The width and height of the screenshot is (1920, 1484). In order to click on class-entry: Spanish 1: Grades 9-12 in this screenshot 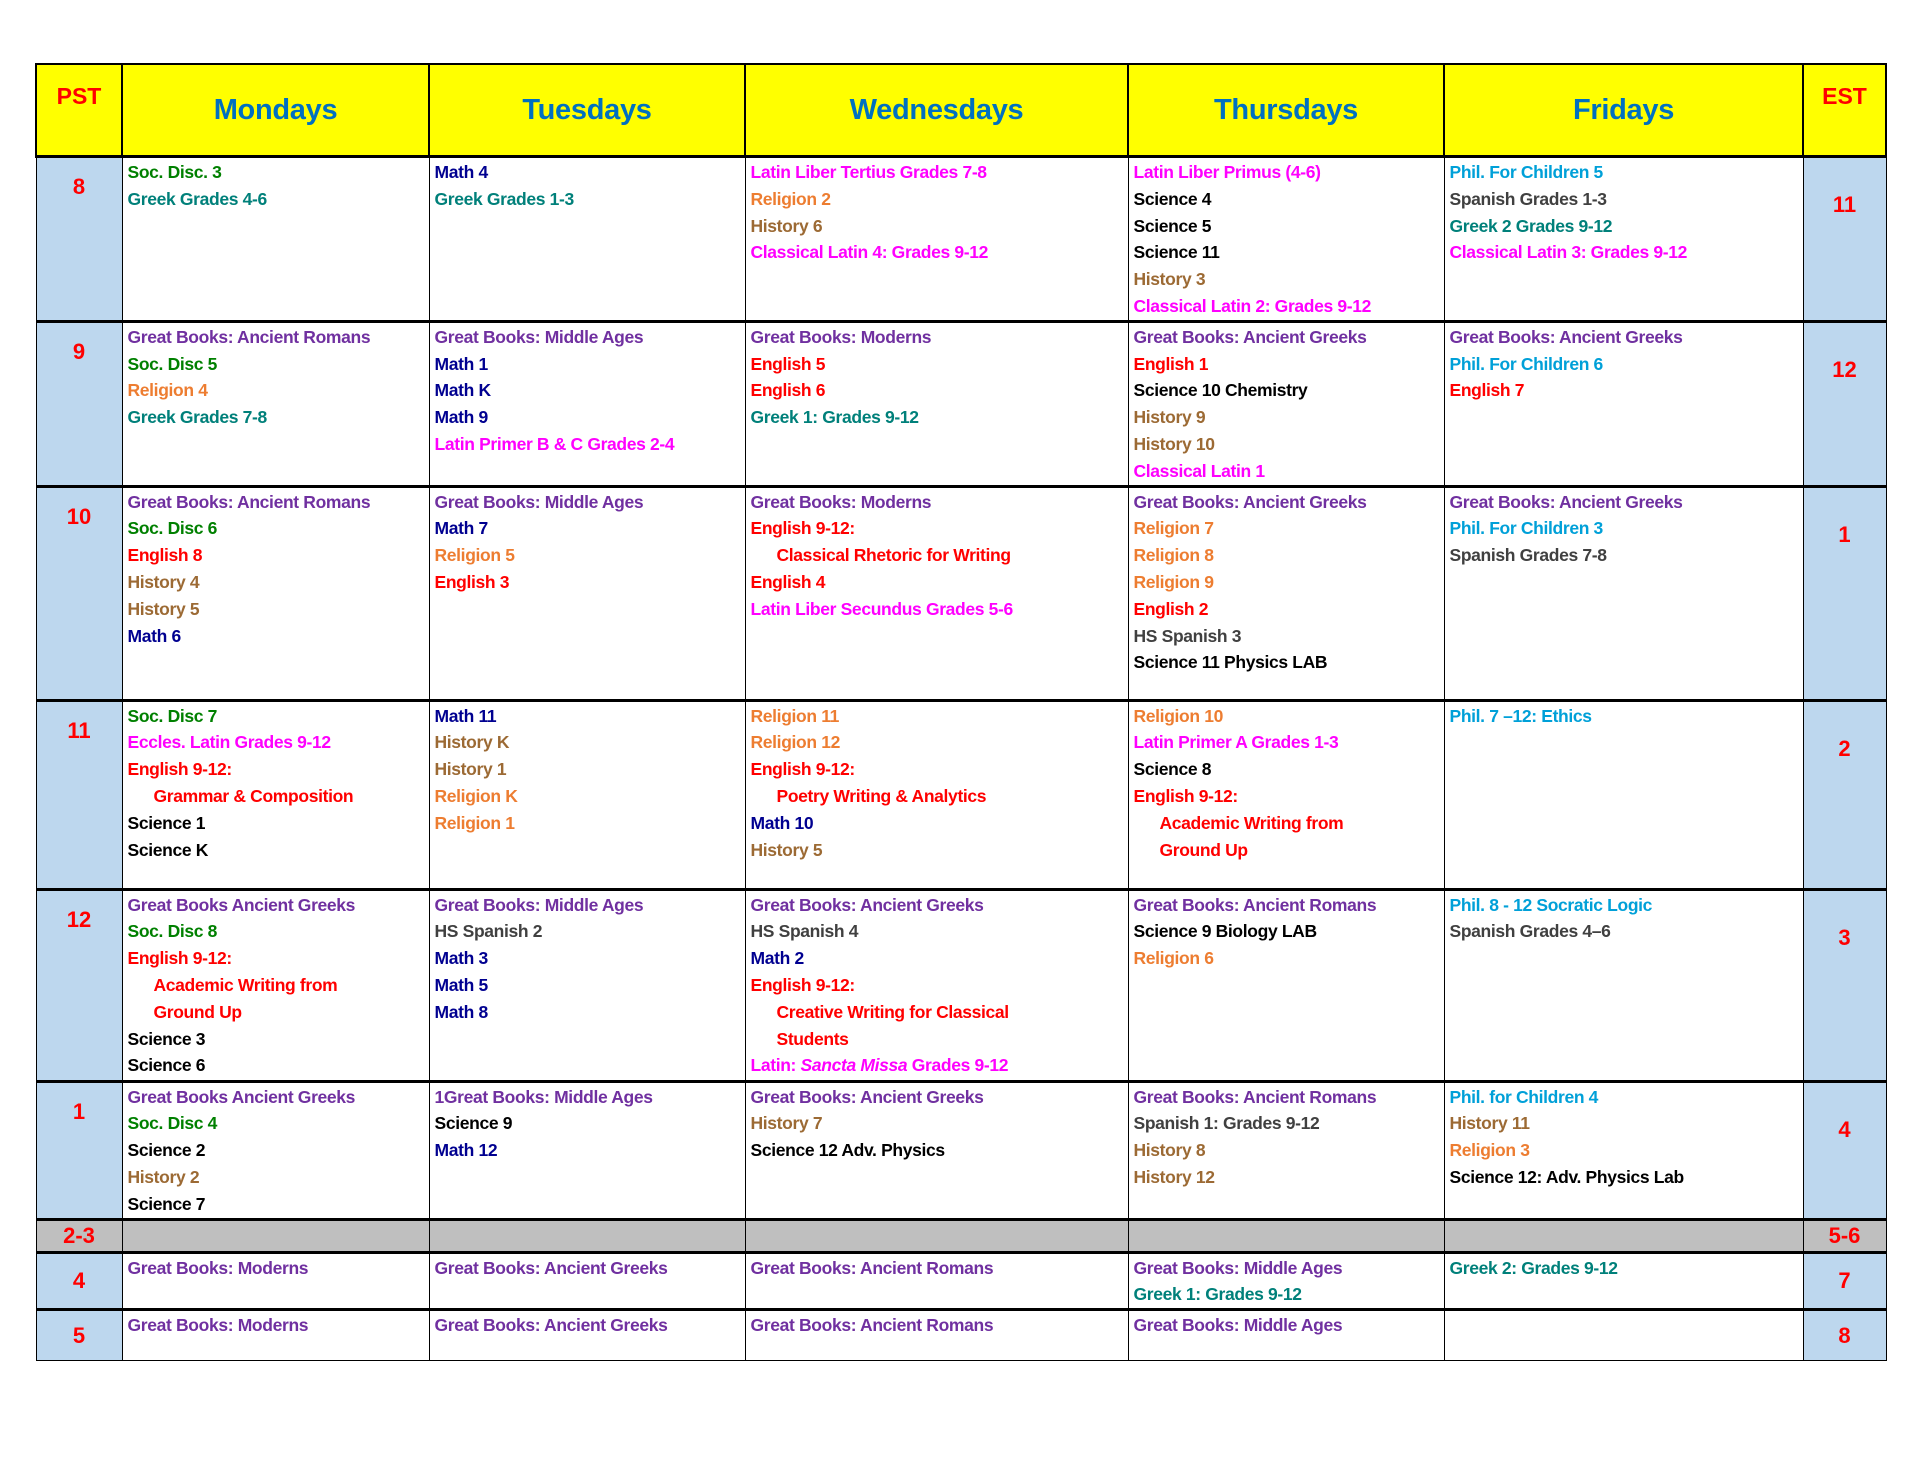, I will do `click(1226, 1123)`.